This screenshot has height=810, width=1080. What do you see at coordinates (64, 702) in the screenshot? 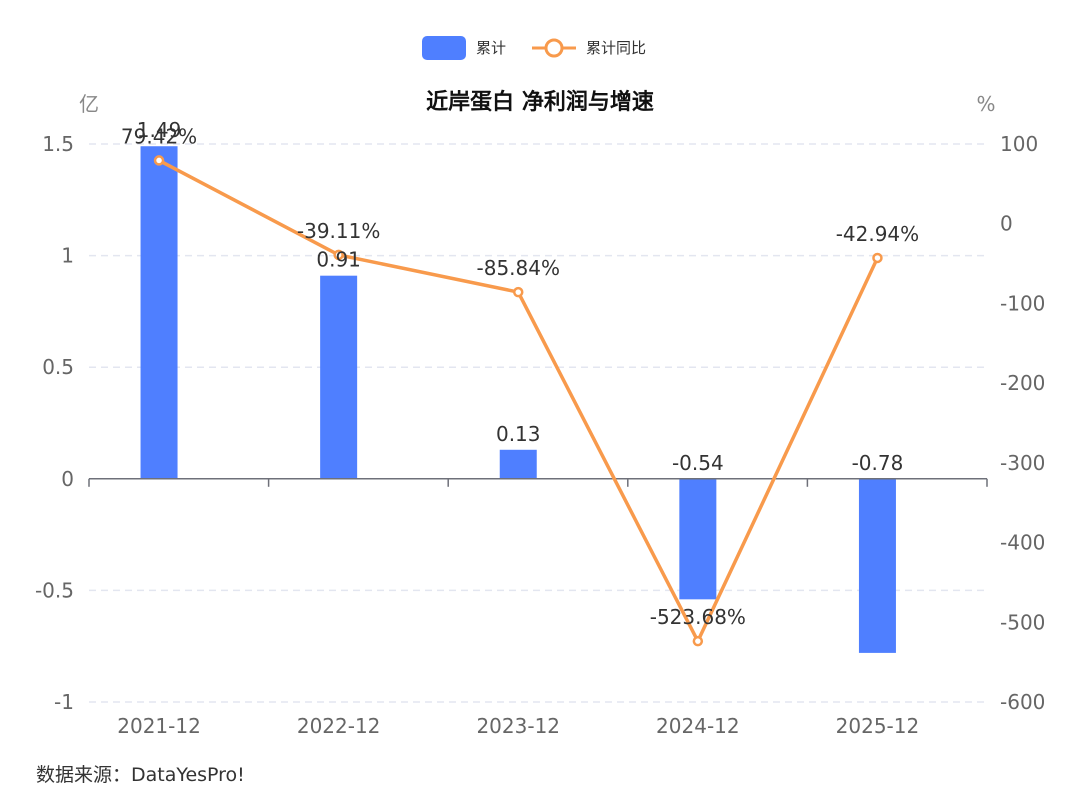
I see `left-axis-tick-label: -1` at bounding box center [64, 702].